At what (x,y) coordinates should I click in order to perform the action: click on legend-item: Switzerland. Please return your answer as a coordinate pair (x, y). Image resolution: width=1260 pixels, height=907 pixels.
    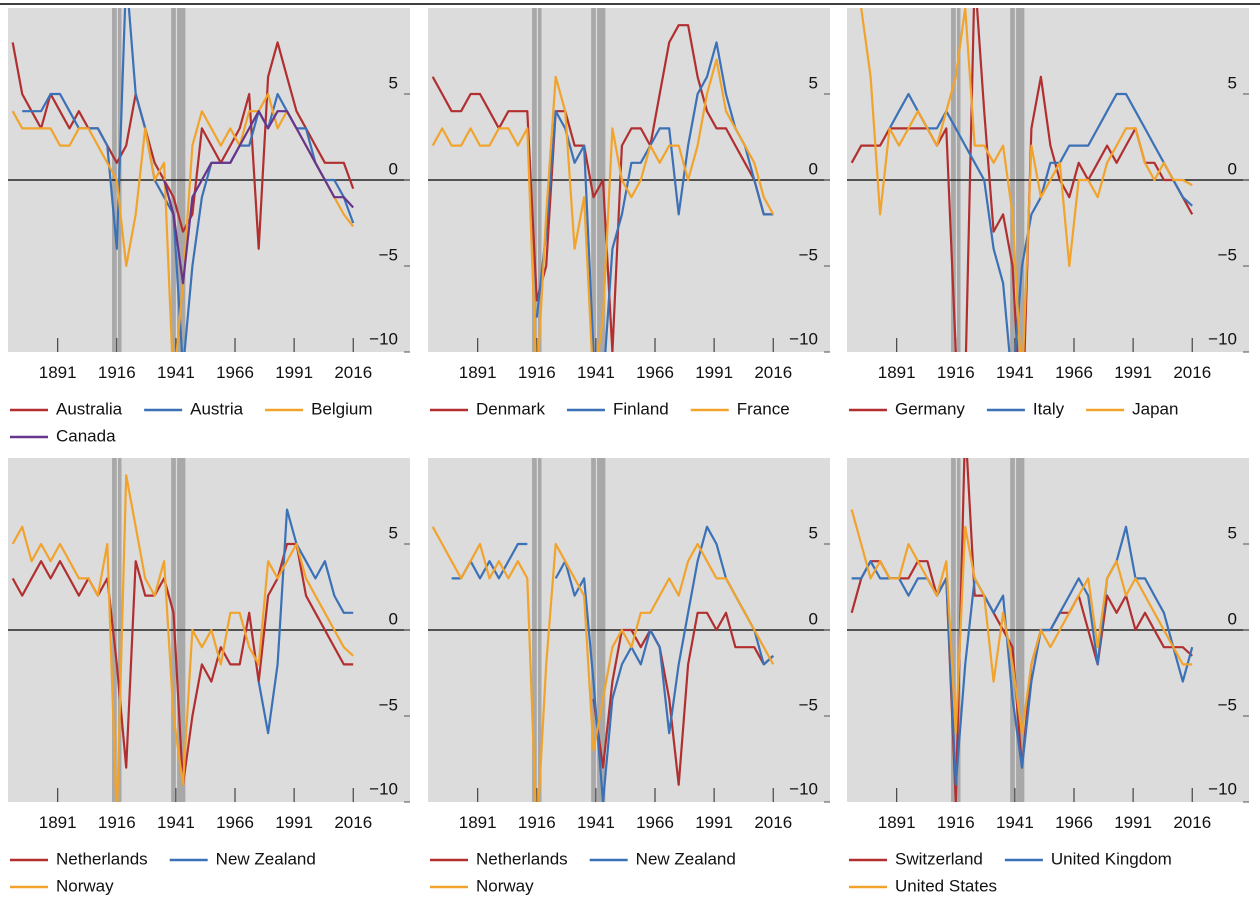
    Looking at the image, I should click on (916, 858).